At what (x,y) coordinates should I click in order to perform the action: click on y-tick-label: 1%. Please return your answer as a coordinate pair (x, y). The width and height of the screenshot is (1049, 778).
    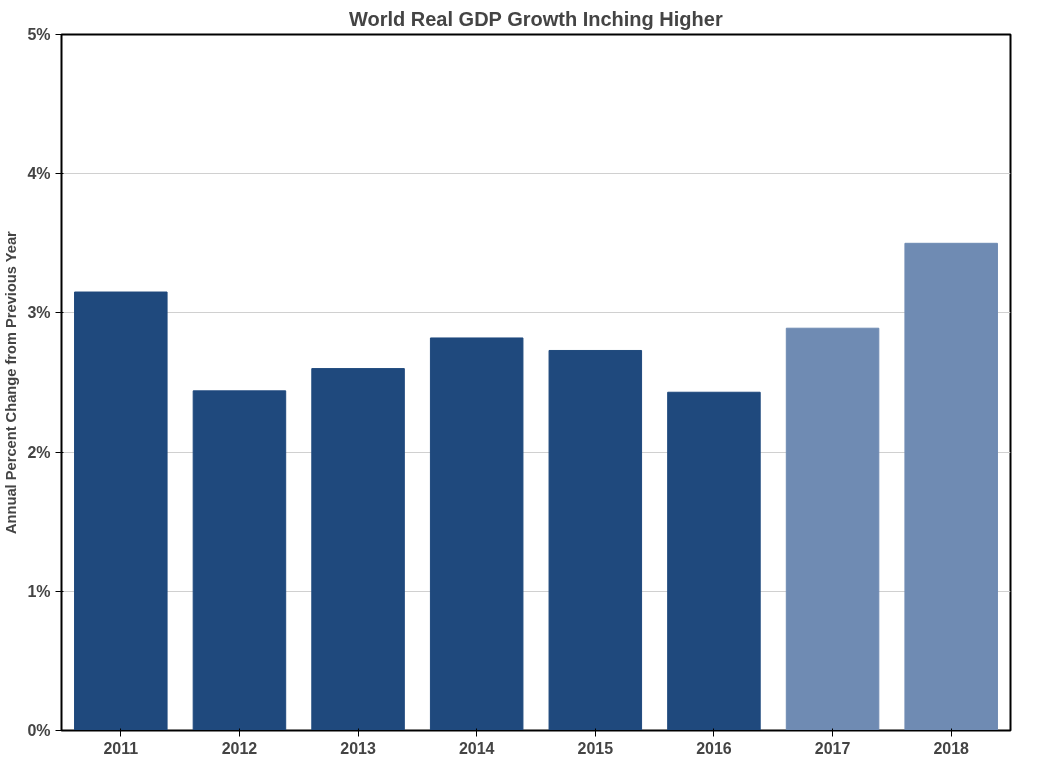
    Looking at the image, I should click on (39, 591).